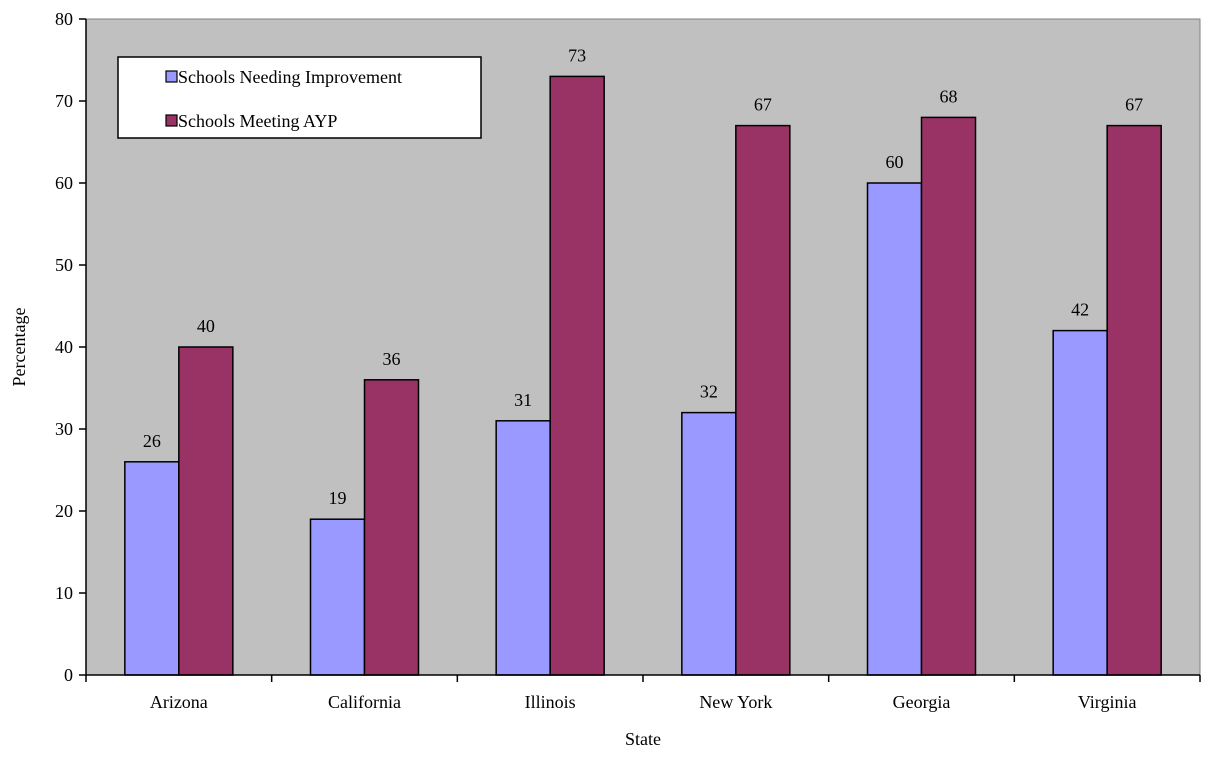  Describe the element at coordinates (948, 396) in the screenshot. I see `bar-meeting-ayp-georgia` at that location.